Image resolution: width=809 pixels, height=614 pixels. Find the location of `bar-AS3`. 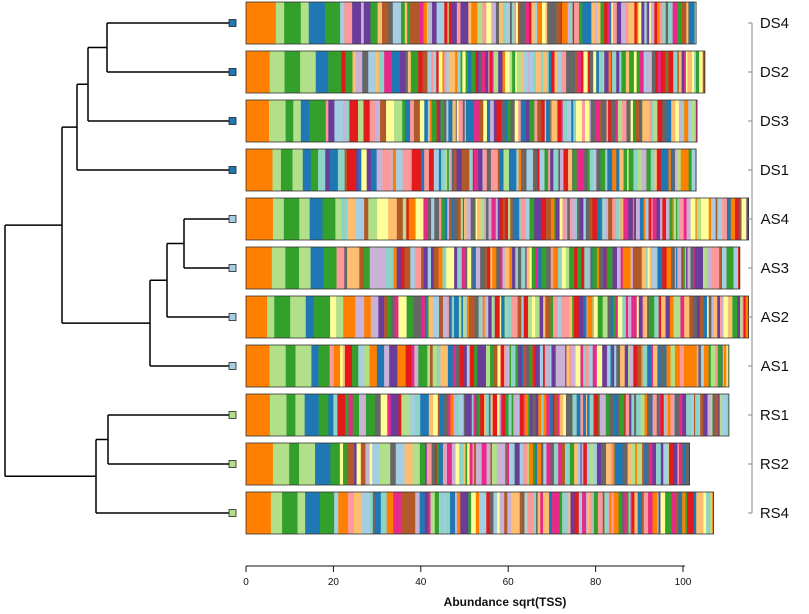

bar-AS3 is located at coordinates (493, 268).